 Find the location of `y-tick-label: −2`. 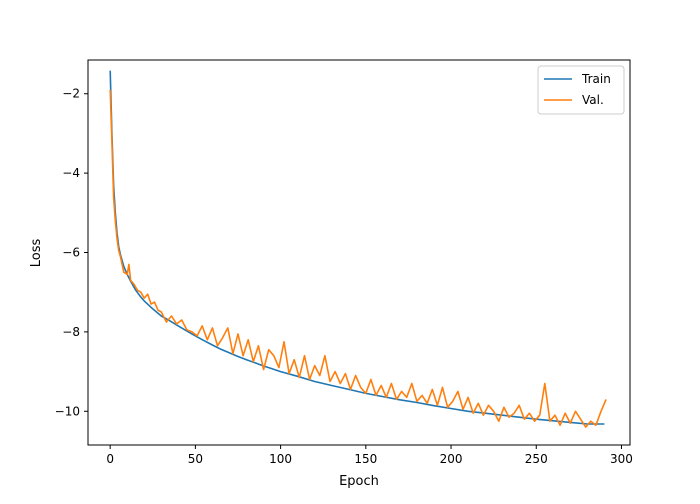

y-tick-label: −2 is located at coordinates (71, 94).